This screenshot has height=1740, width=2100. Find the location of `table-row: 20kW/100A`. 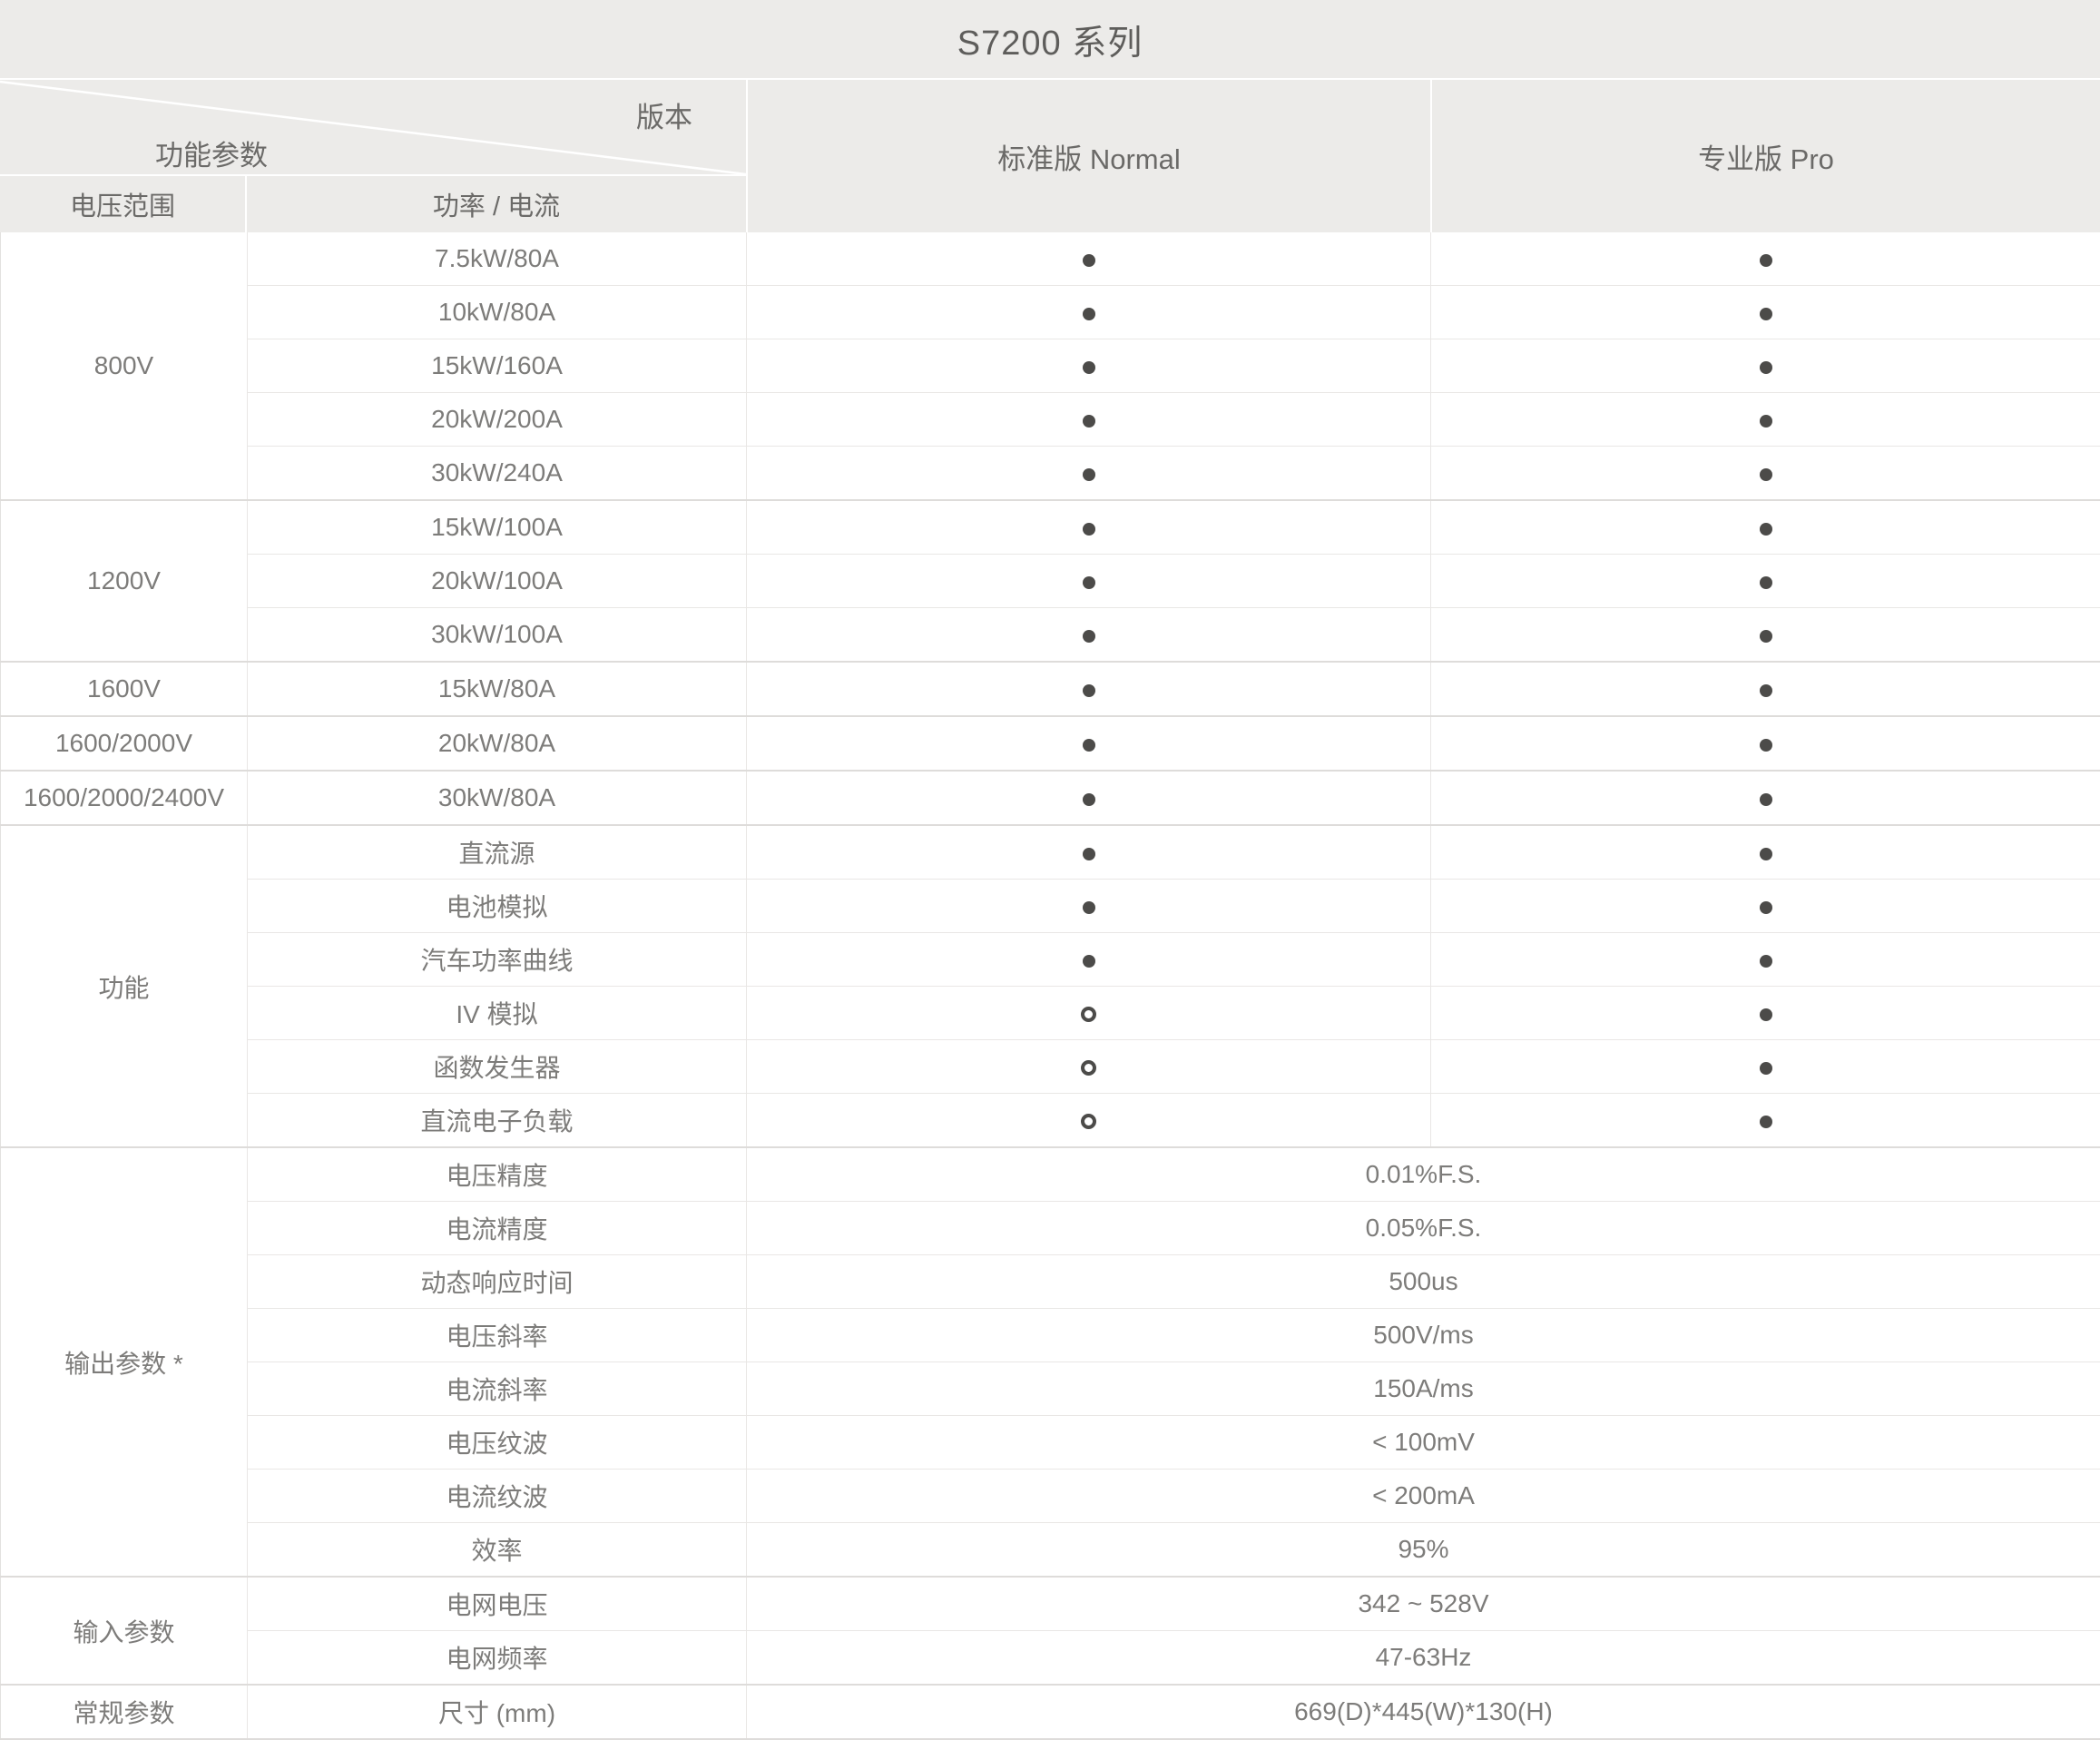

table-row: 20kW/100A is located at coordinates (1050, 581).